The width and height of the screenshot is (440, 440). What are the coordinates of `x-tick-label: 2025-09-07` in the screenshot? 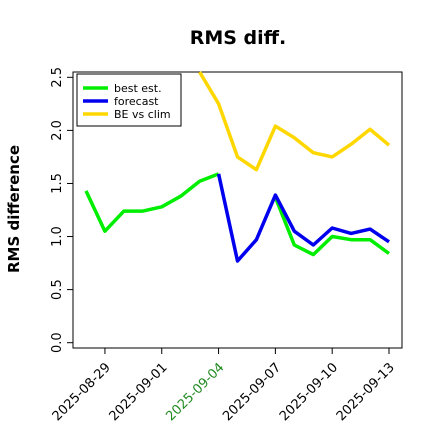 It's located at (252, 392).